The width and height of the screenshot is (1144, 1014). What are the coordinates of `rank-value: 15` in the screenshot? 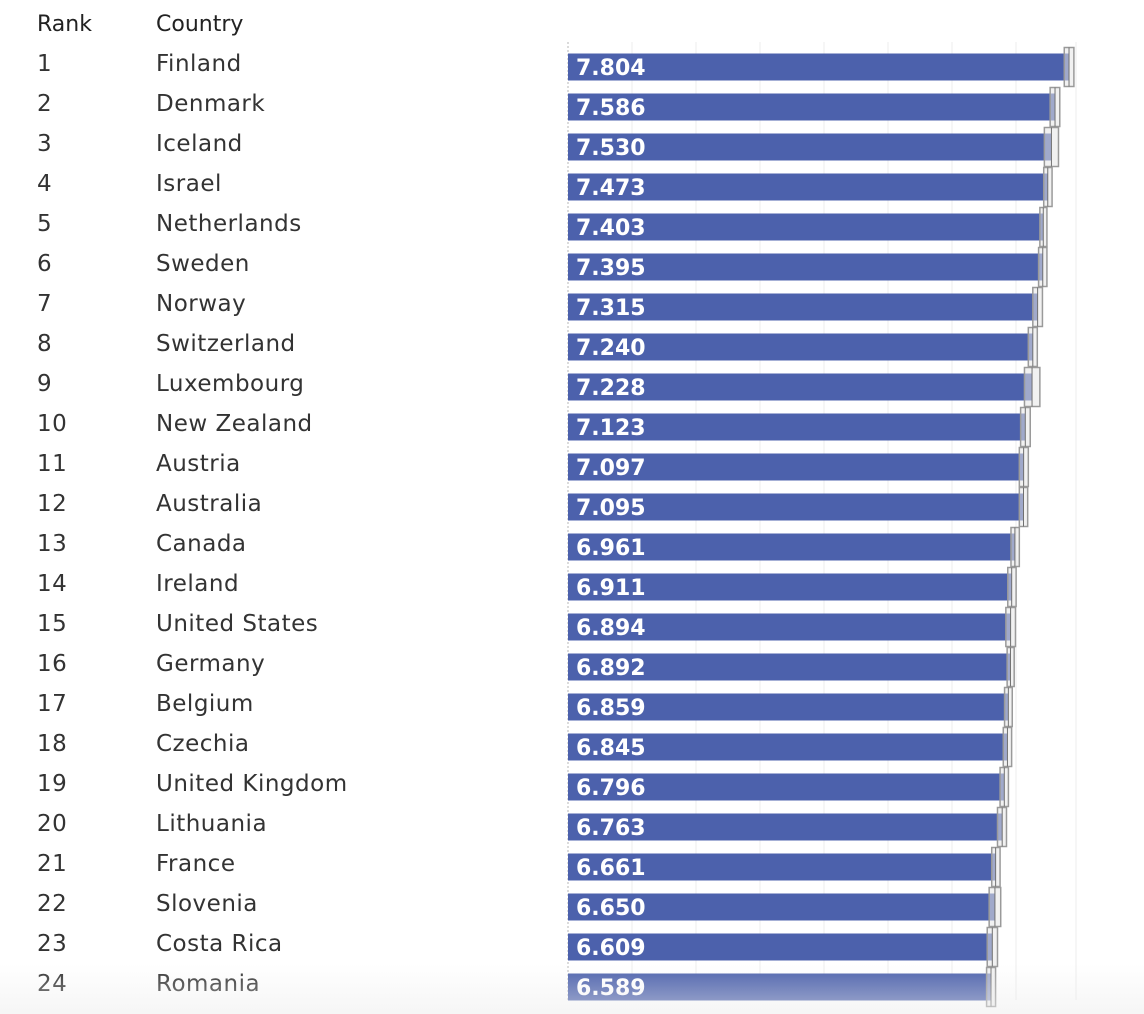 It's located at (52, 624).